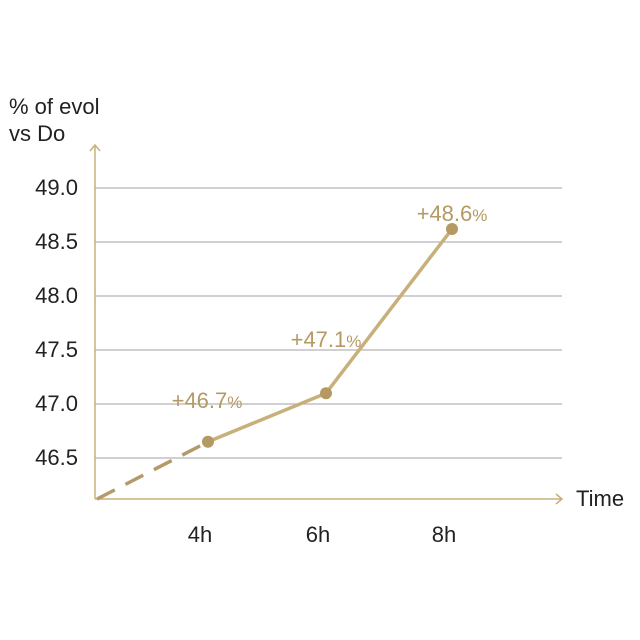 The height and width of the screenshot is (640, 640). Describe the element at coordinates (318, 340) in the screenshot. I see `data-label-value: +47.1` at that location.